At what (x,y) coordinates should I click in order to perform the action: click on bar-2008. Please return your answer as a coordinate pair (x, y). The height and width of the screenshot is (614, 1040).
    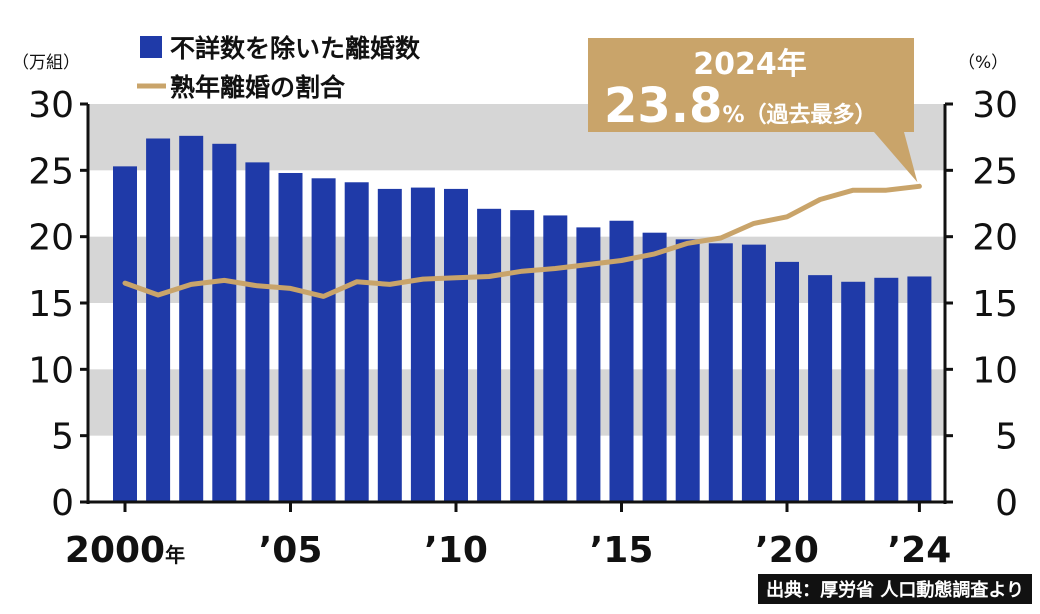
    Looking at the image, I should click on (389, 345).